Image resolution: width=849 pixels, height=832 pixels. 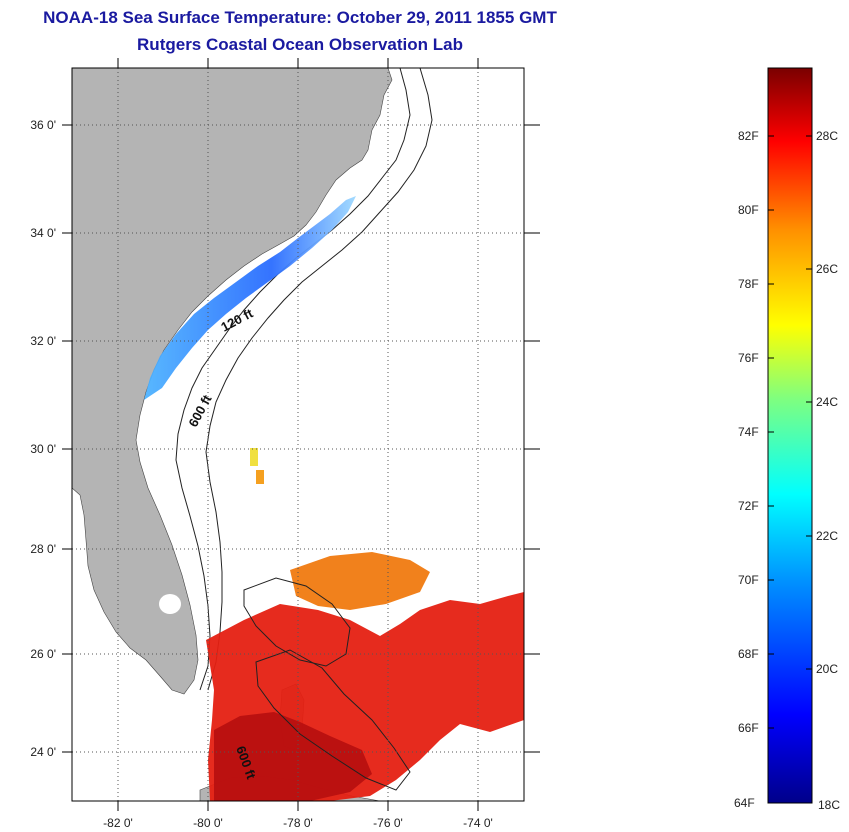 What do you see at coordinates (748, 728) in the screenshot?
I see `cbar-label-66F: 66F` at bounding box center [748, 728].